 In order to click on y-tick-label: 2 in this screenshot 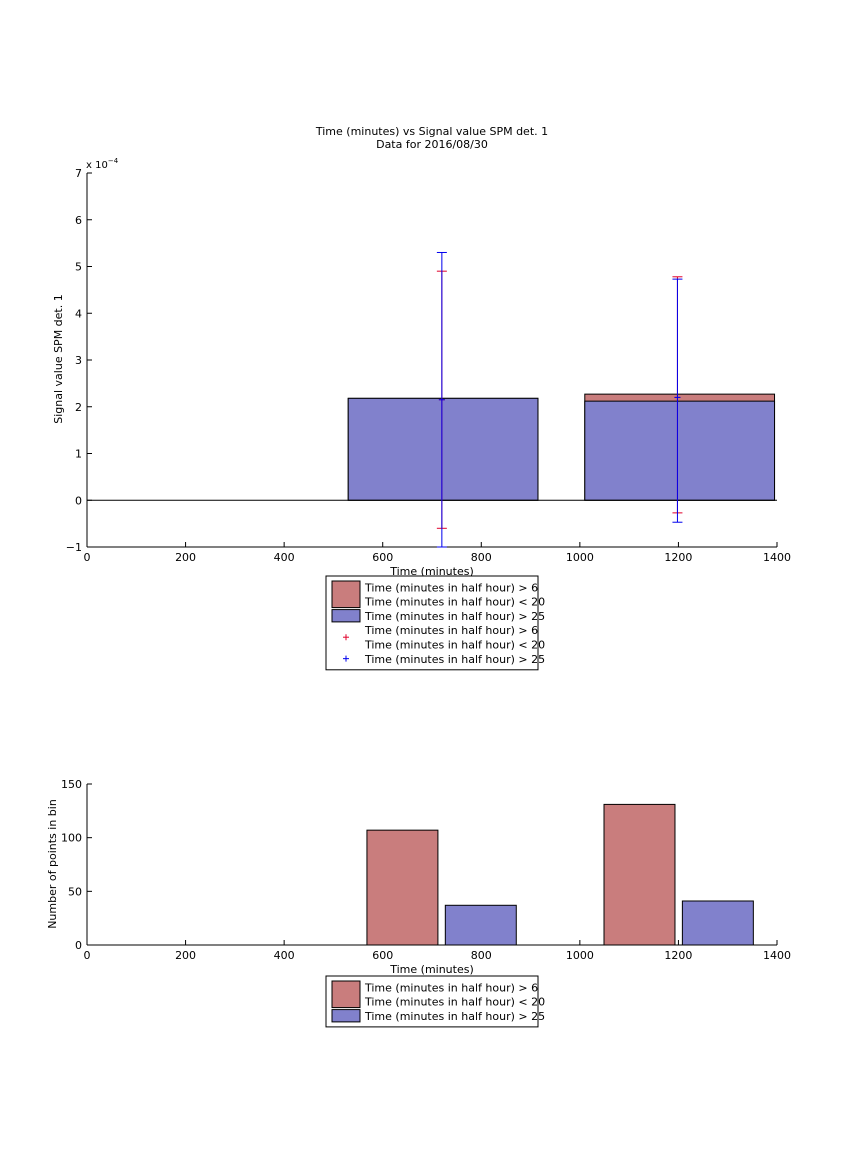, I will do `click(78, 407)`.